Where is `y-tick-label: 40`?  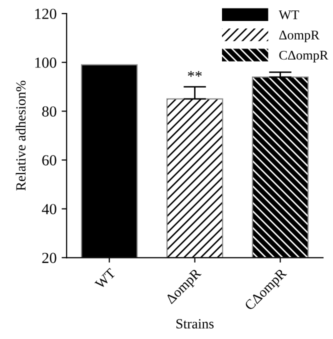 y-tick-label: 40 is located at coordinates (49, 209).